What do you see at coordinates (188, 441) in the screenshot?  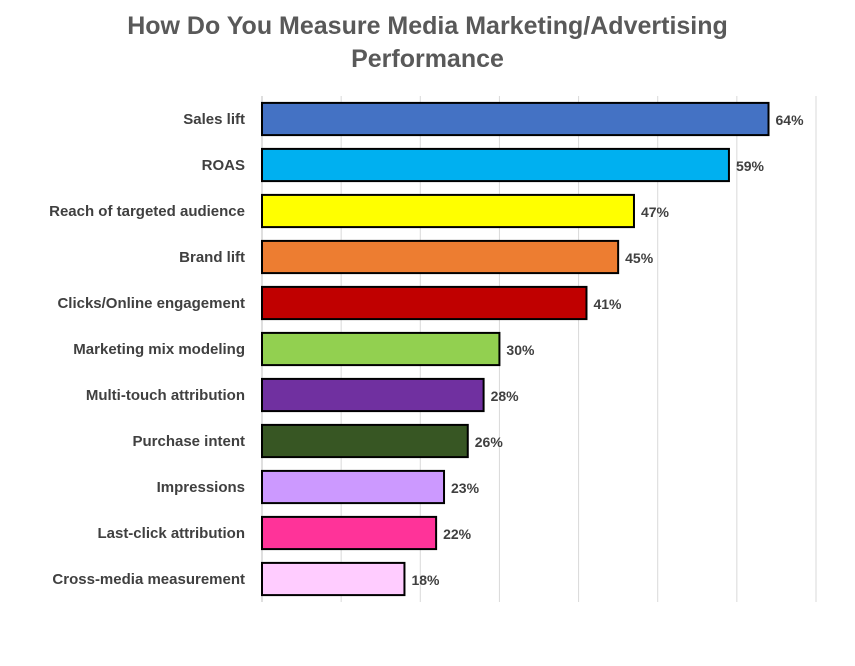 I see `category-label-7: Purchase intent` at bounding box center [188, 441].